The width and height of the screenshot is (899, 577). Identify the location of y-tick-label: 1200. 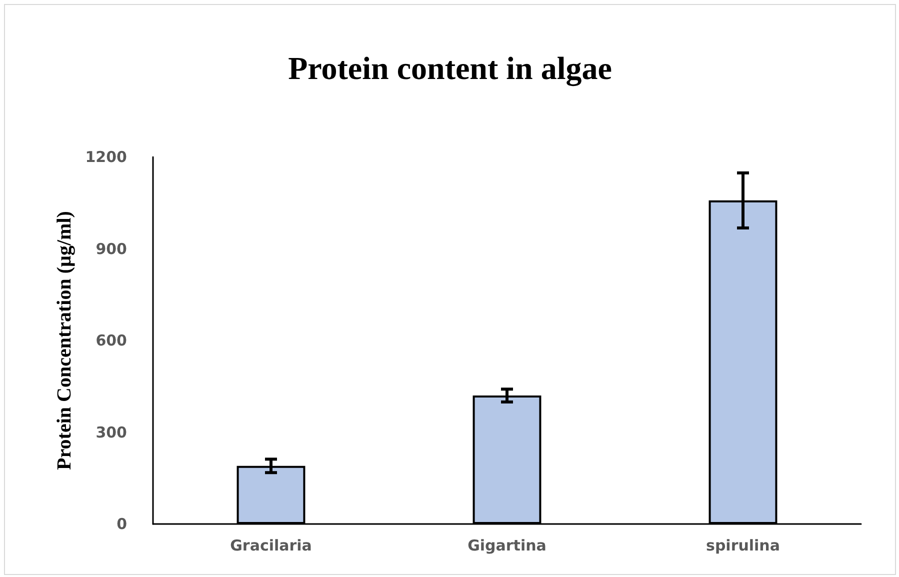
(106, 157).